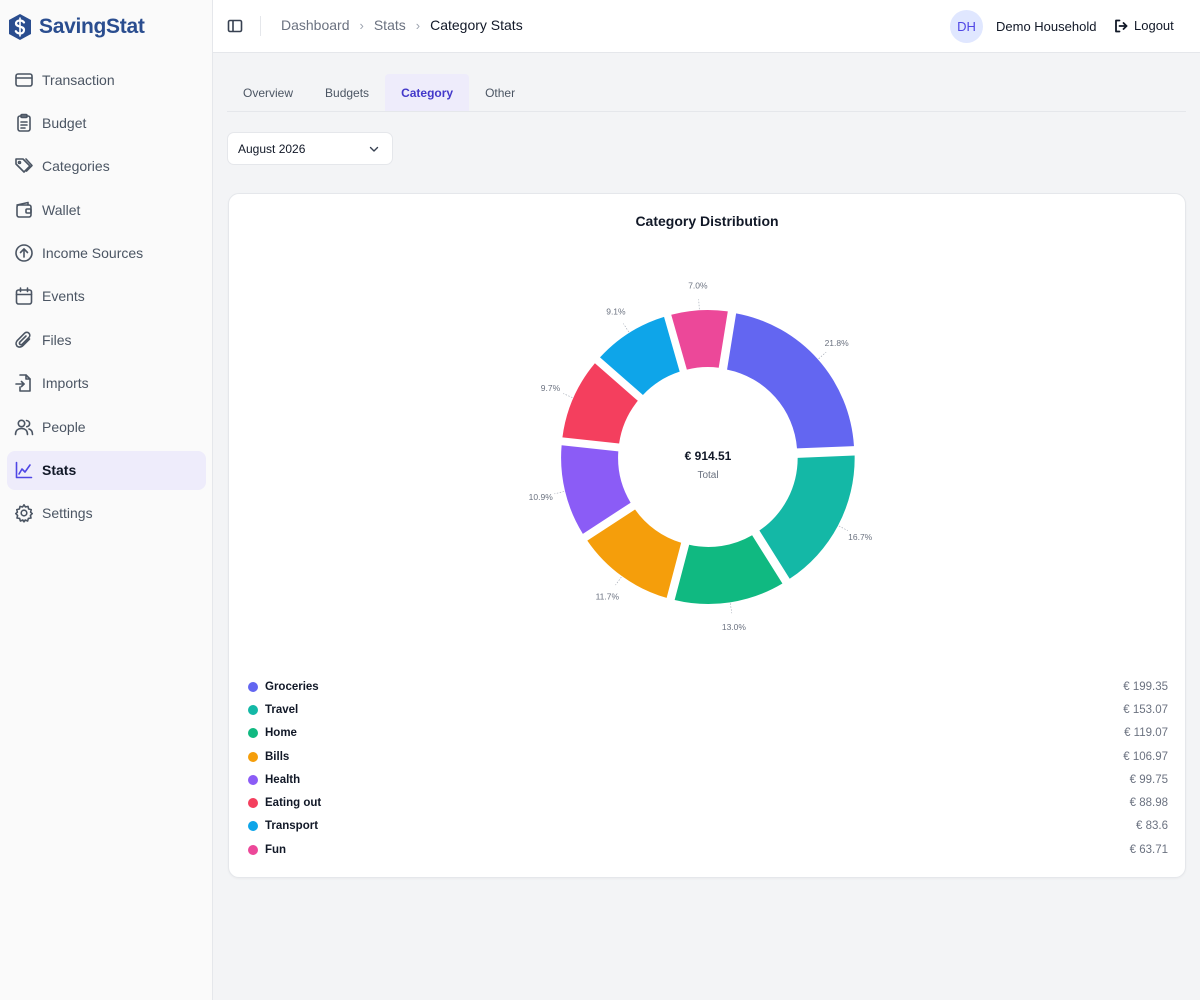 The width and height of the screenshot is (1200, 1000). What do you see at coordinates (708, 779) in the screenshot?
I see `legend-item: Health € 99.75` at bounding box center [708, 779].